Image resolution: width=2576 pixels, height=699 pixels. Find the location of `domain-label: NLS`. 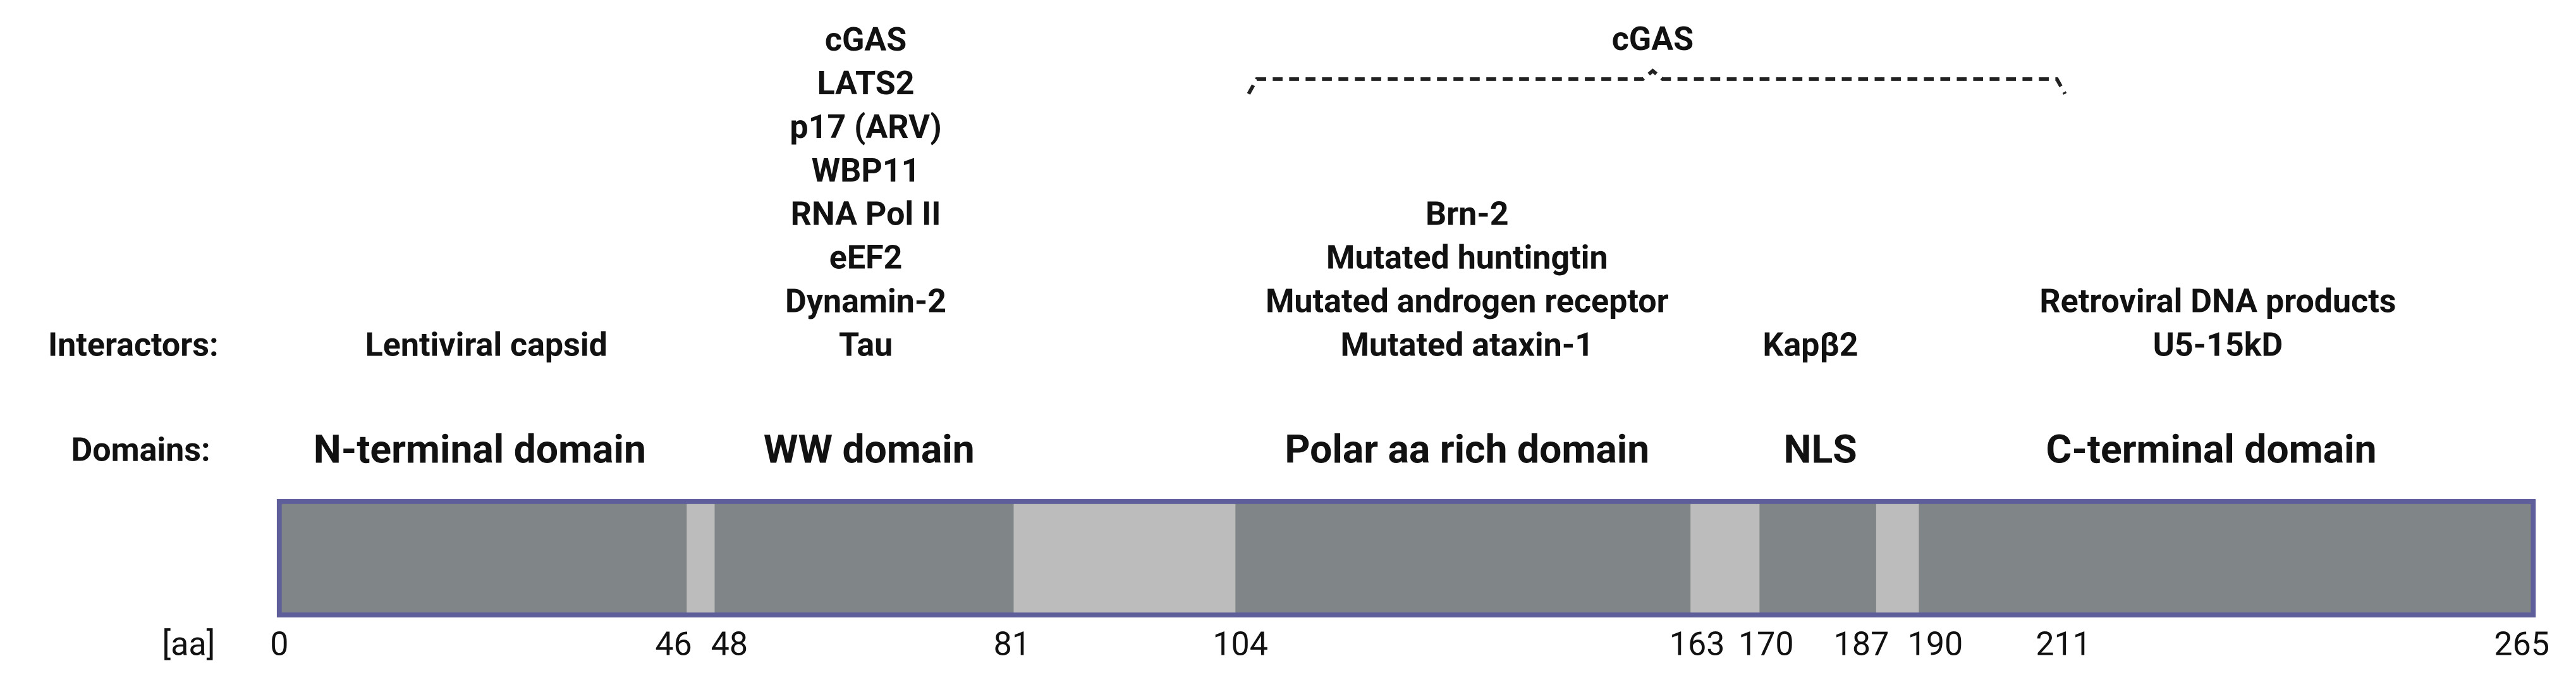

domain-label: NLS is located at coordinates (1820, 449).